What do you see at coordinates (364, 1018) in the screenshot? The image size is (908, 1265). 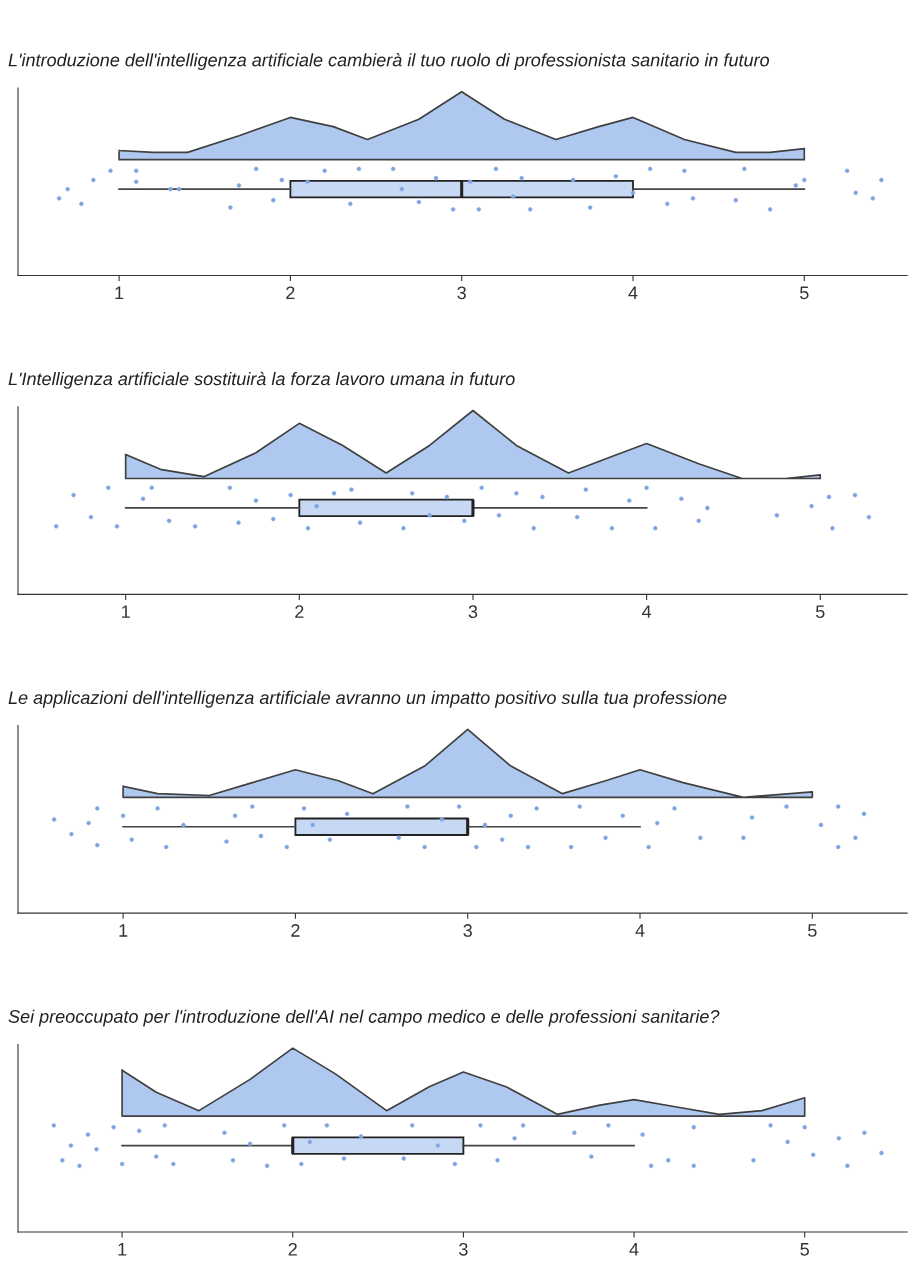 I see `chart-title: Sei preoccupato per l'introduzione dell'AI nel campo medico e delle professioni sanitarie?` at bounding box center [364, 1018].